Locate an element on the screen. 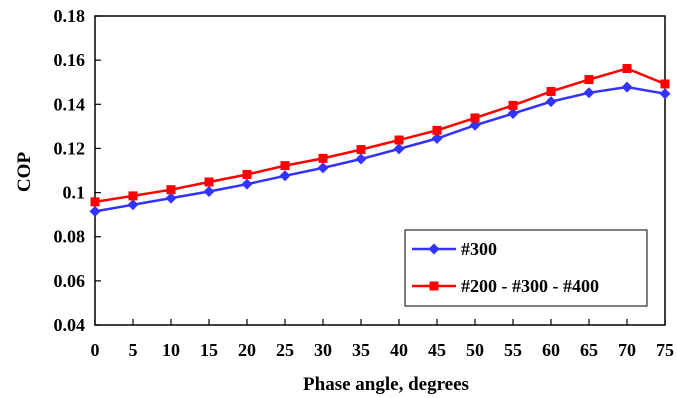 This screenshot has width=677, height=398. x-tick-label: 5 is located at coordinates (133, 350).